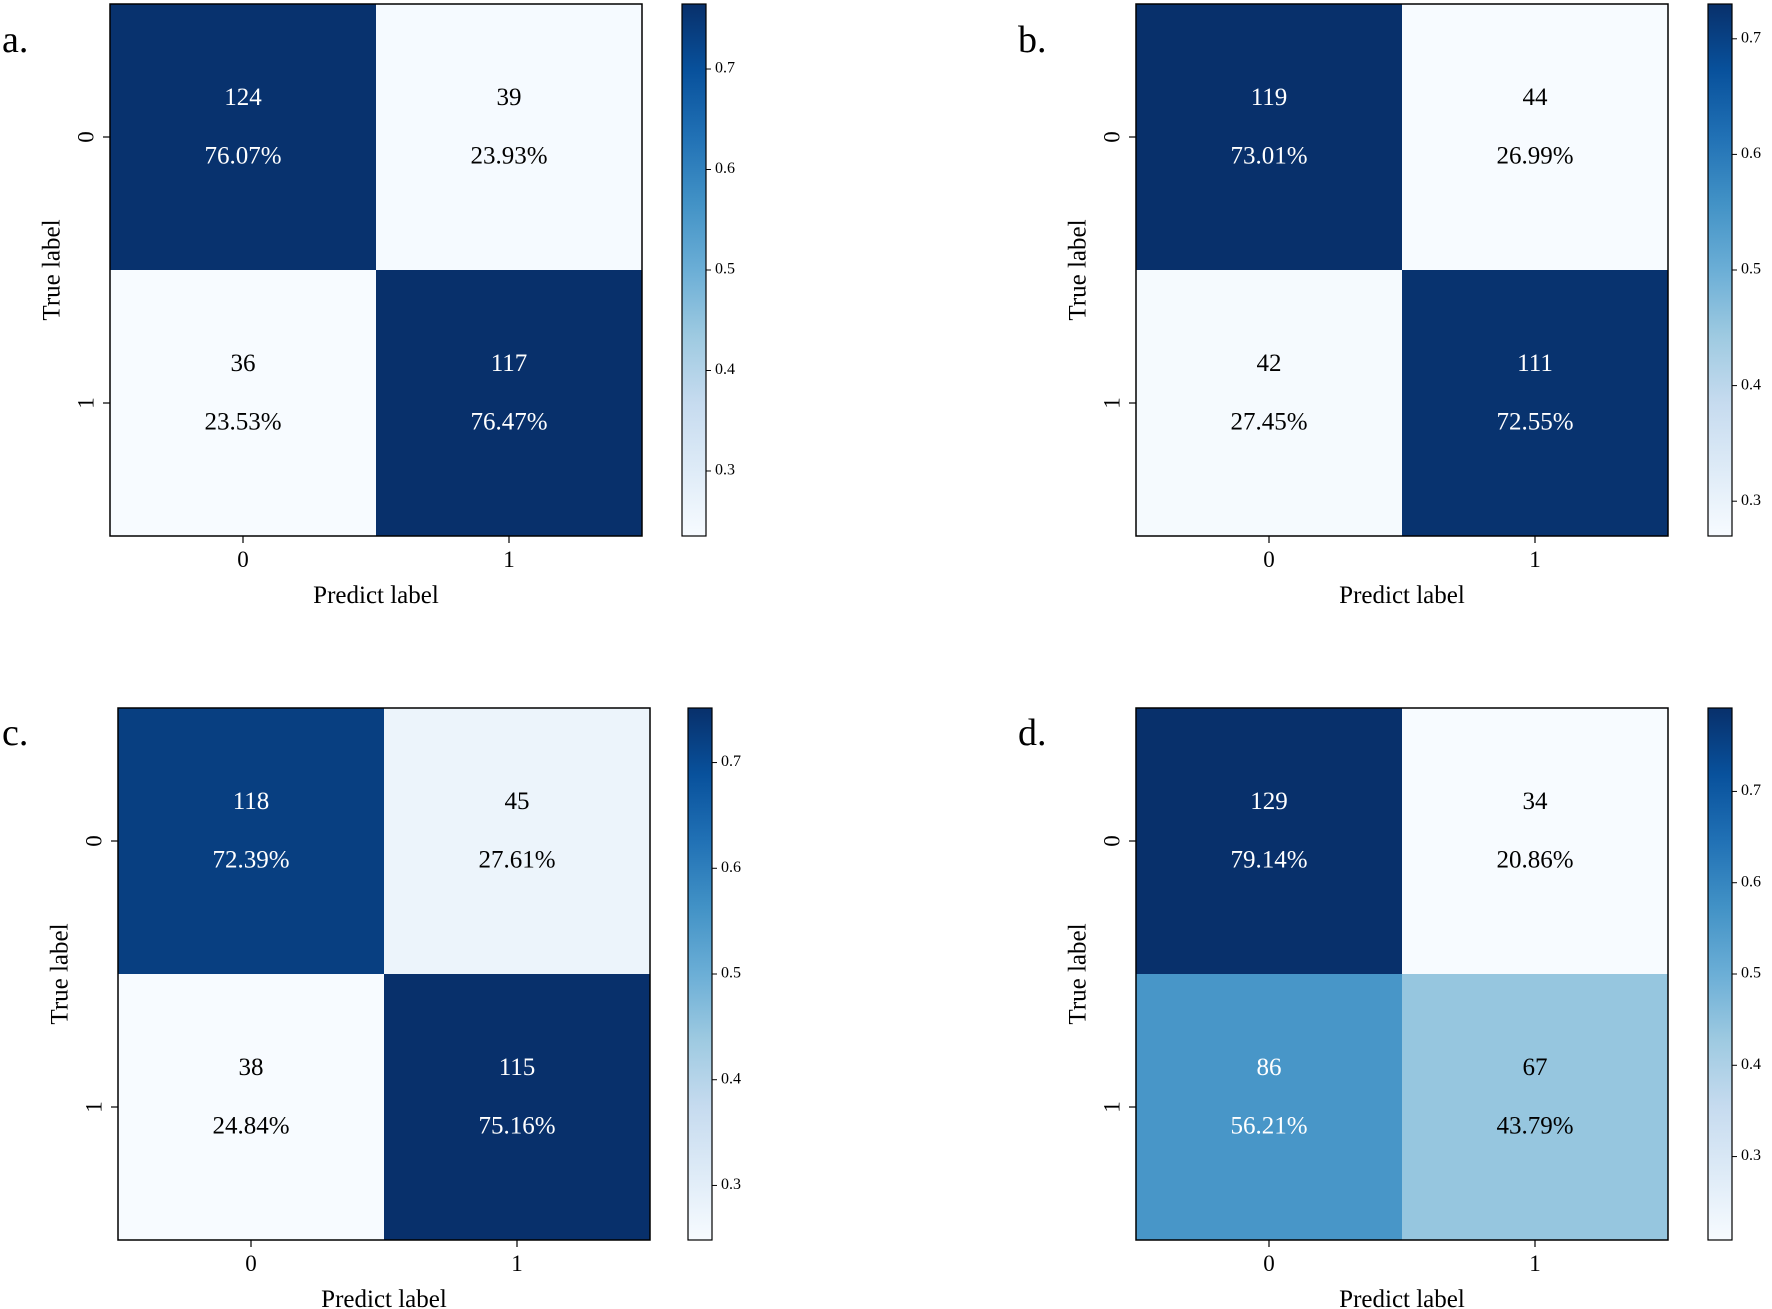 This screenshot has height=1309, width=1772. What do you see at coordinates (15, 40) in the screenshot?
I see `panel-letter: a.` at bounding box center [15, 40].